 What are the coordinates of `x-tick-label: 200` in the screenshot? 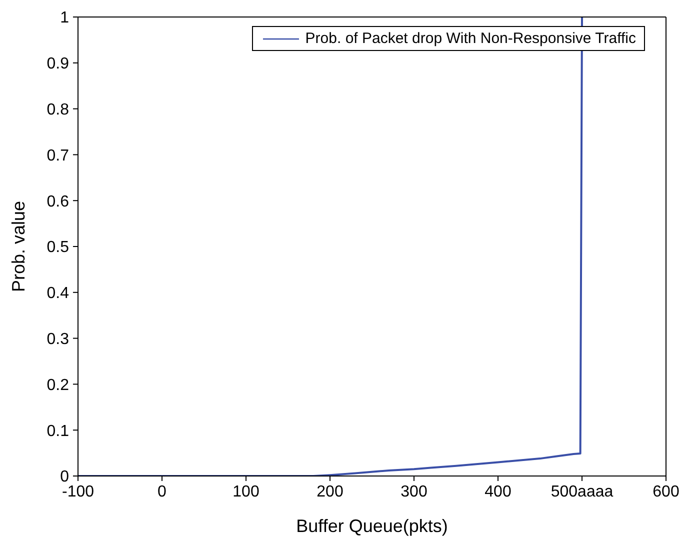 It's located at (330, 491).